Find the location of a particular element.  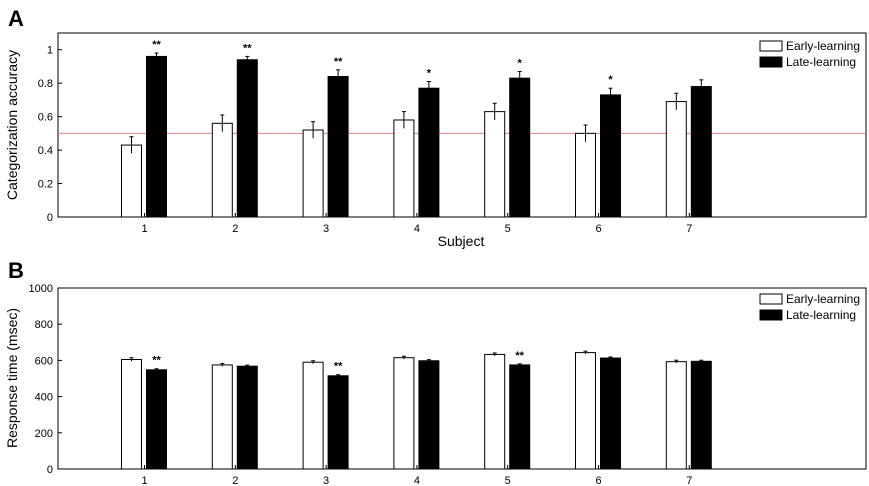

panel-b-ytick-label: 600 is located at coordinates (44, 361).